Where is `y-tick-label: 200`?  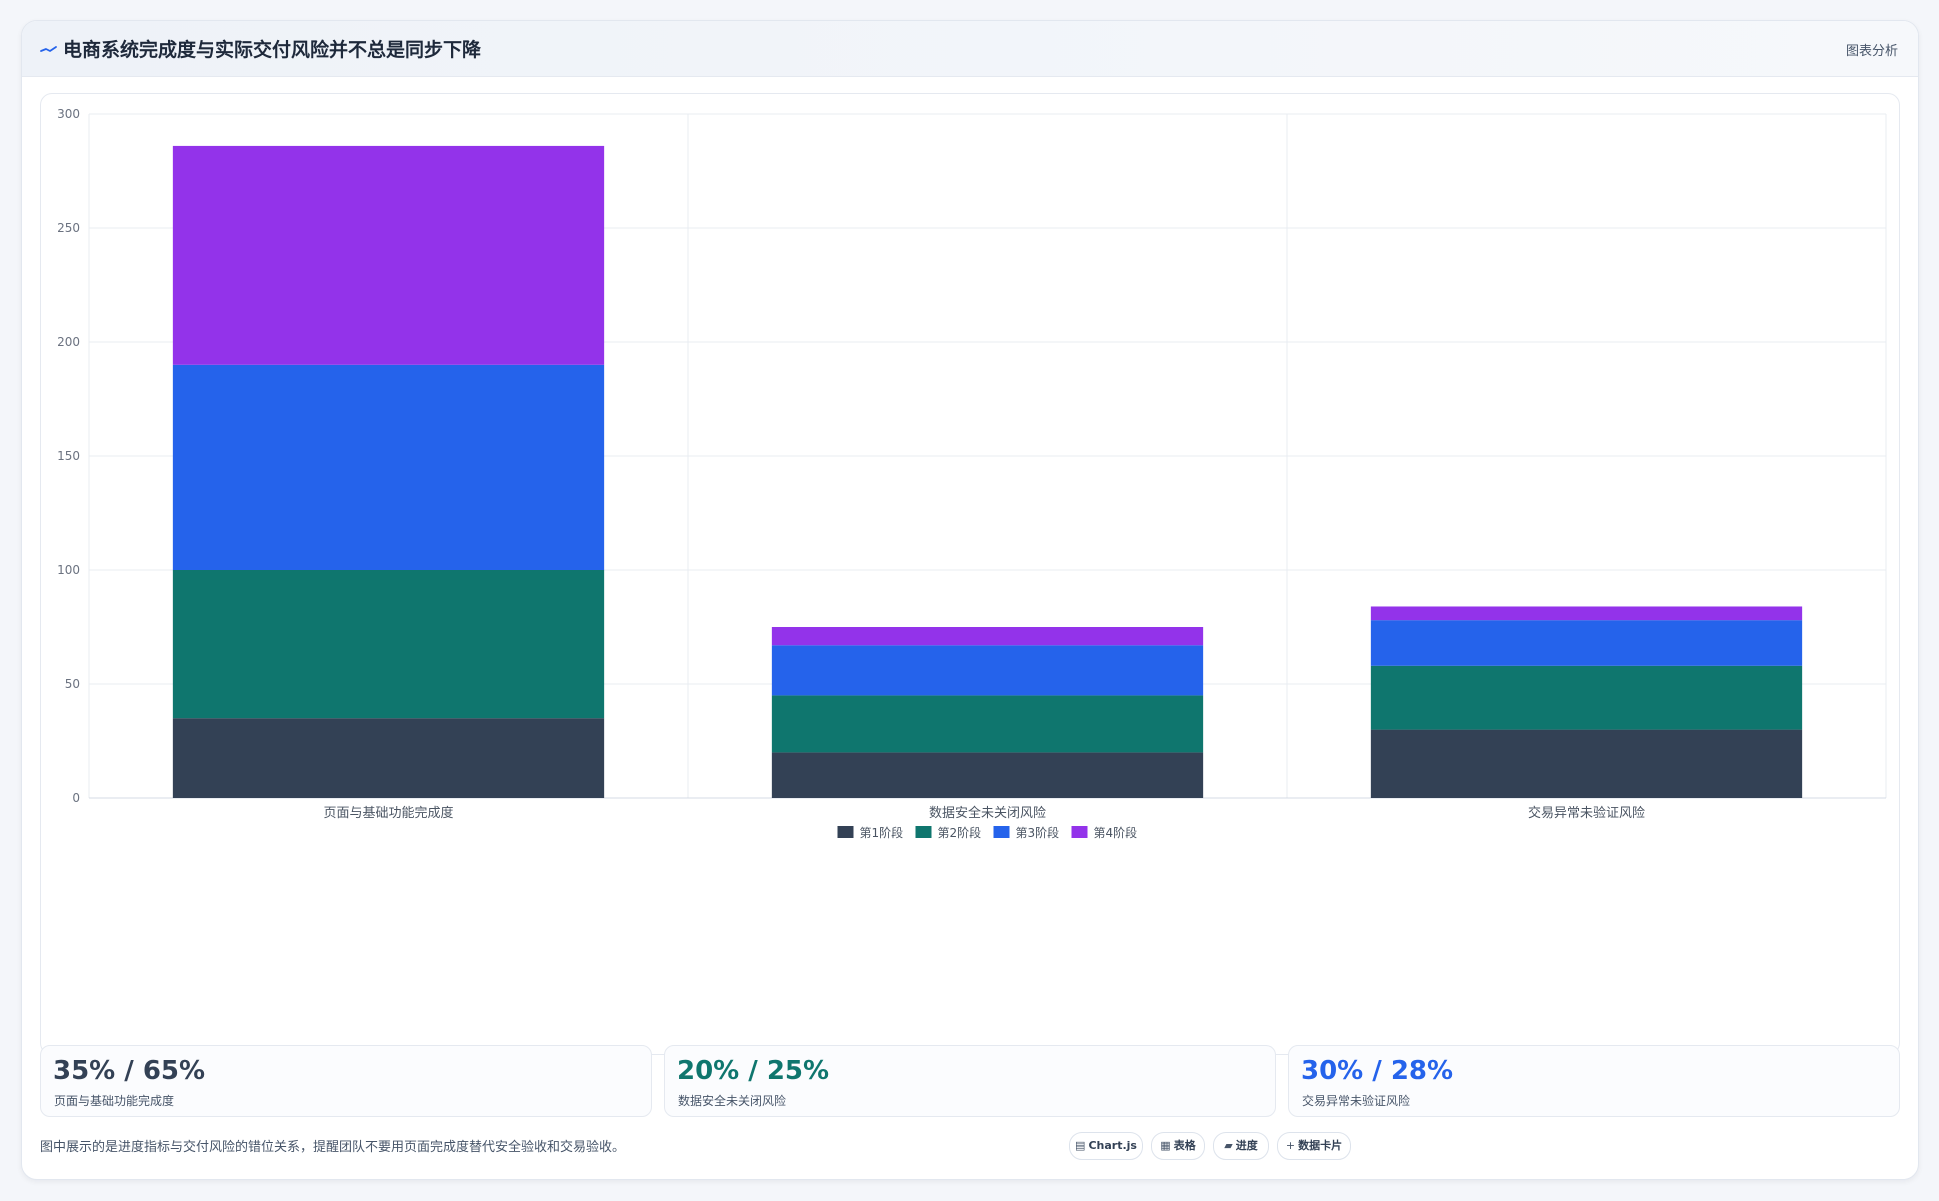 y-tick-label: 200 is located at coordinates (68, 342).